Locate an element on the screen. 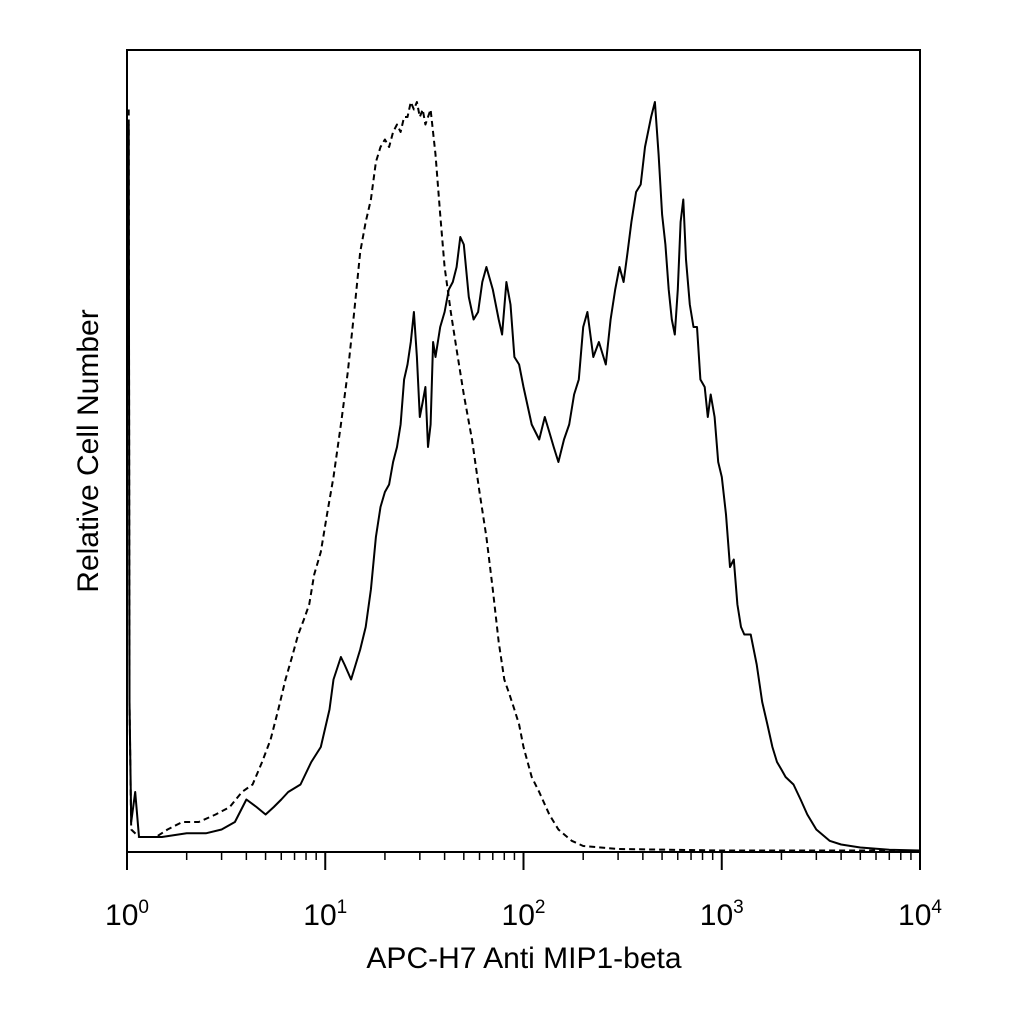 This screenshot has width=1024, height=1024. x-axis: 10⁰ 10¹ 10² 10³ 10⁴ is located at coordinates (523, 892).